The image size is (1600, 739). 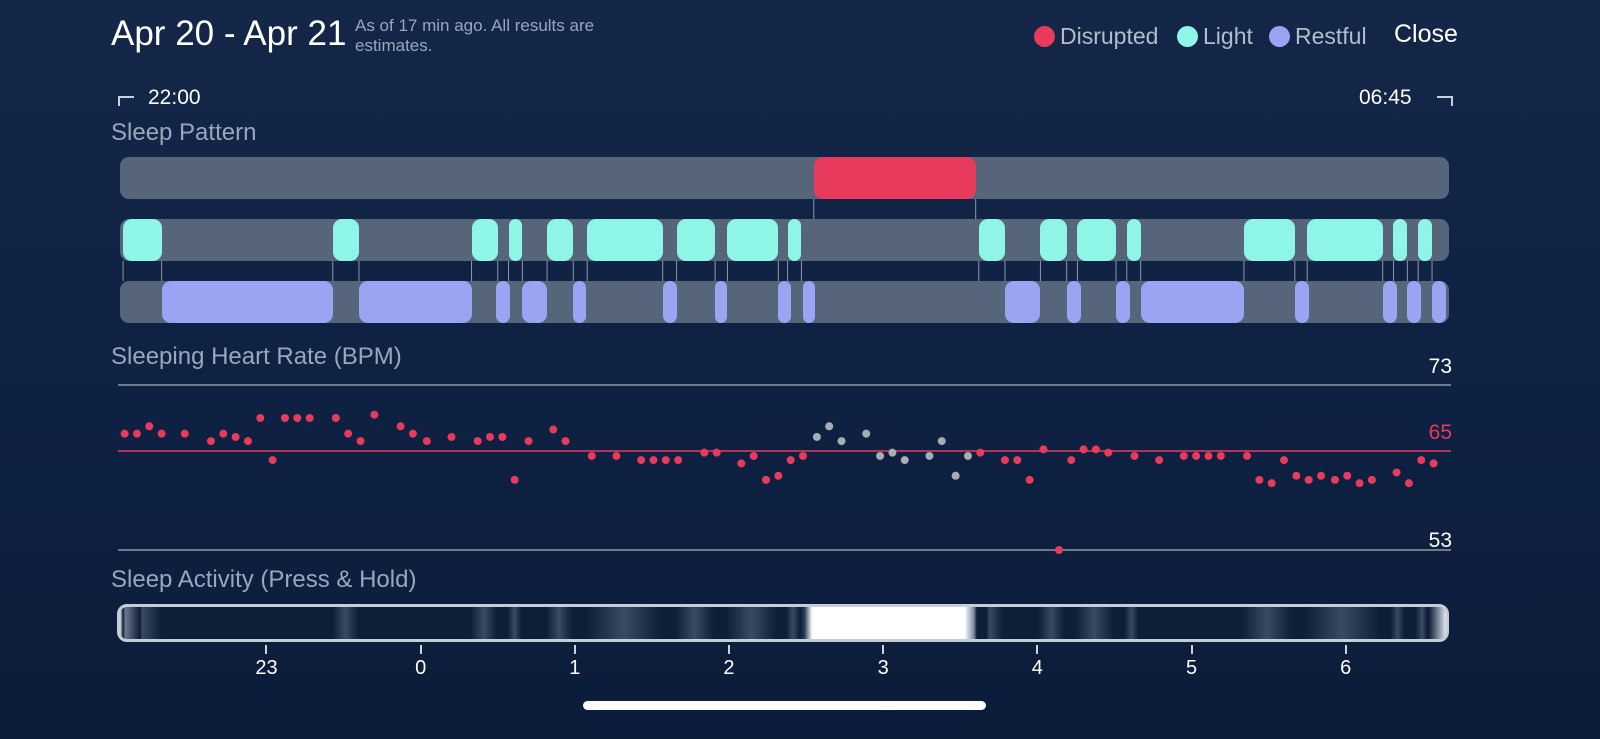 What do you see at coordinates (784, 178) in the screenshot?
I see `disrupted-track` at bounding box center [784, 178].